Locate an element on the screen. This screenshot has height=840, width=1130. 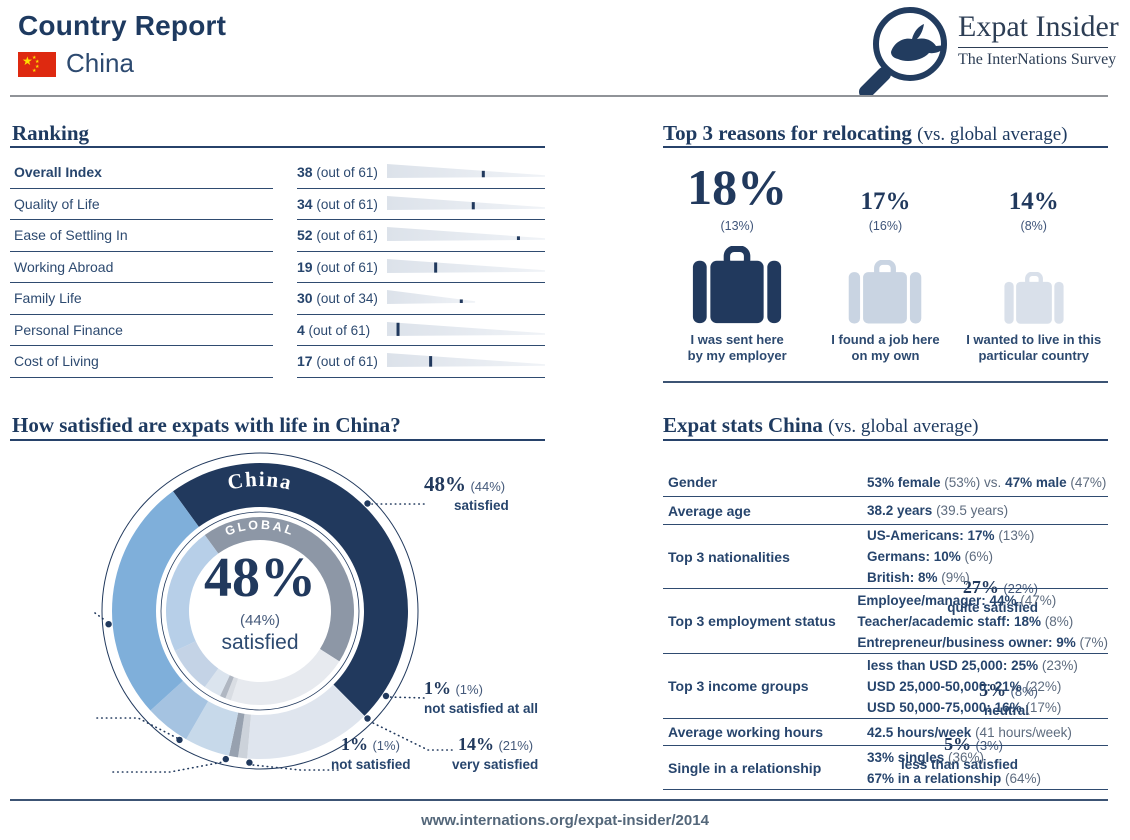
donut-center-value: 48% is located at coordinates (260, 578).